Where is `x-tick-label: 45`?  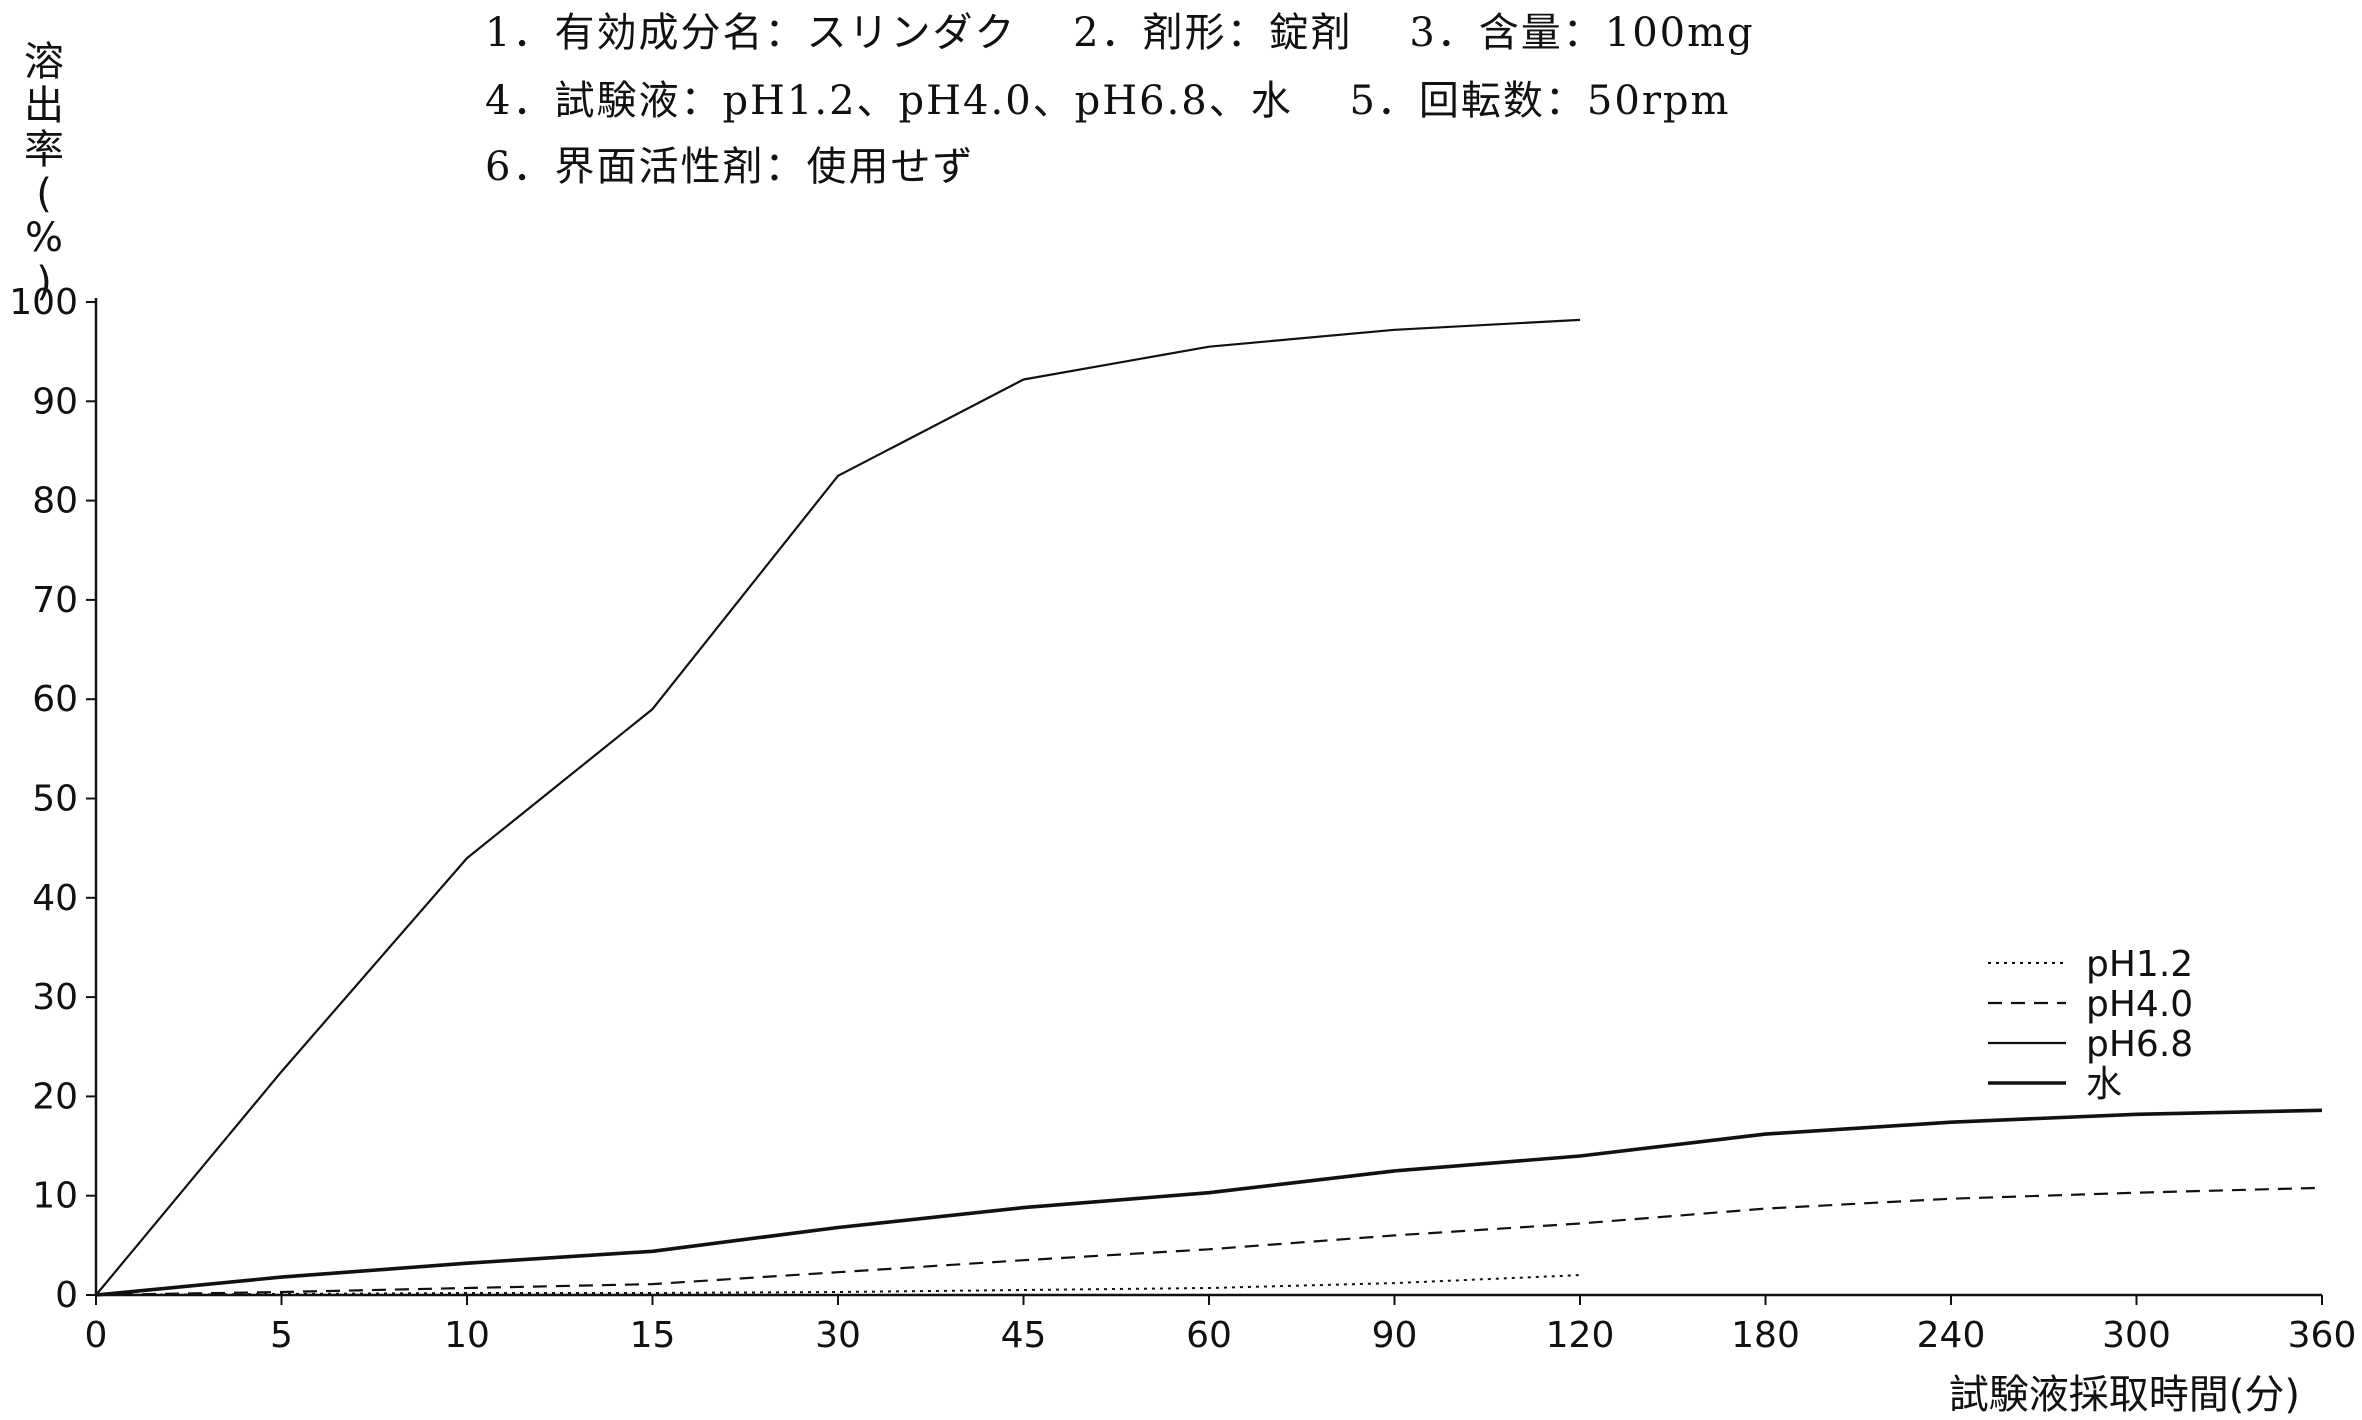 x-tick-label: 45 is located at coordinates (1024, 1335).